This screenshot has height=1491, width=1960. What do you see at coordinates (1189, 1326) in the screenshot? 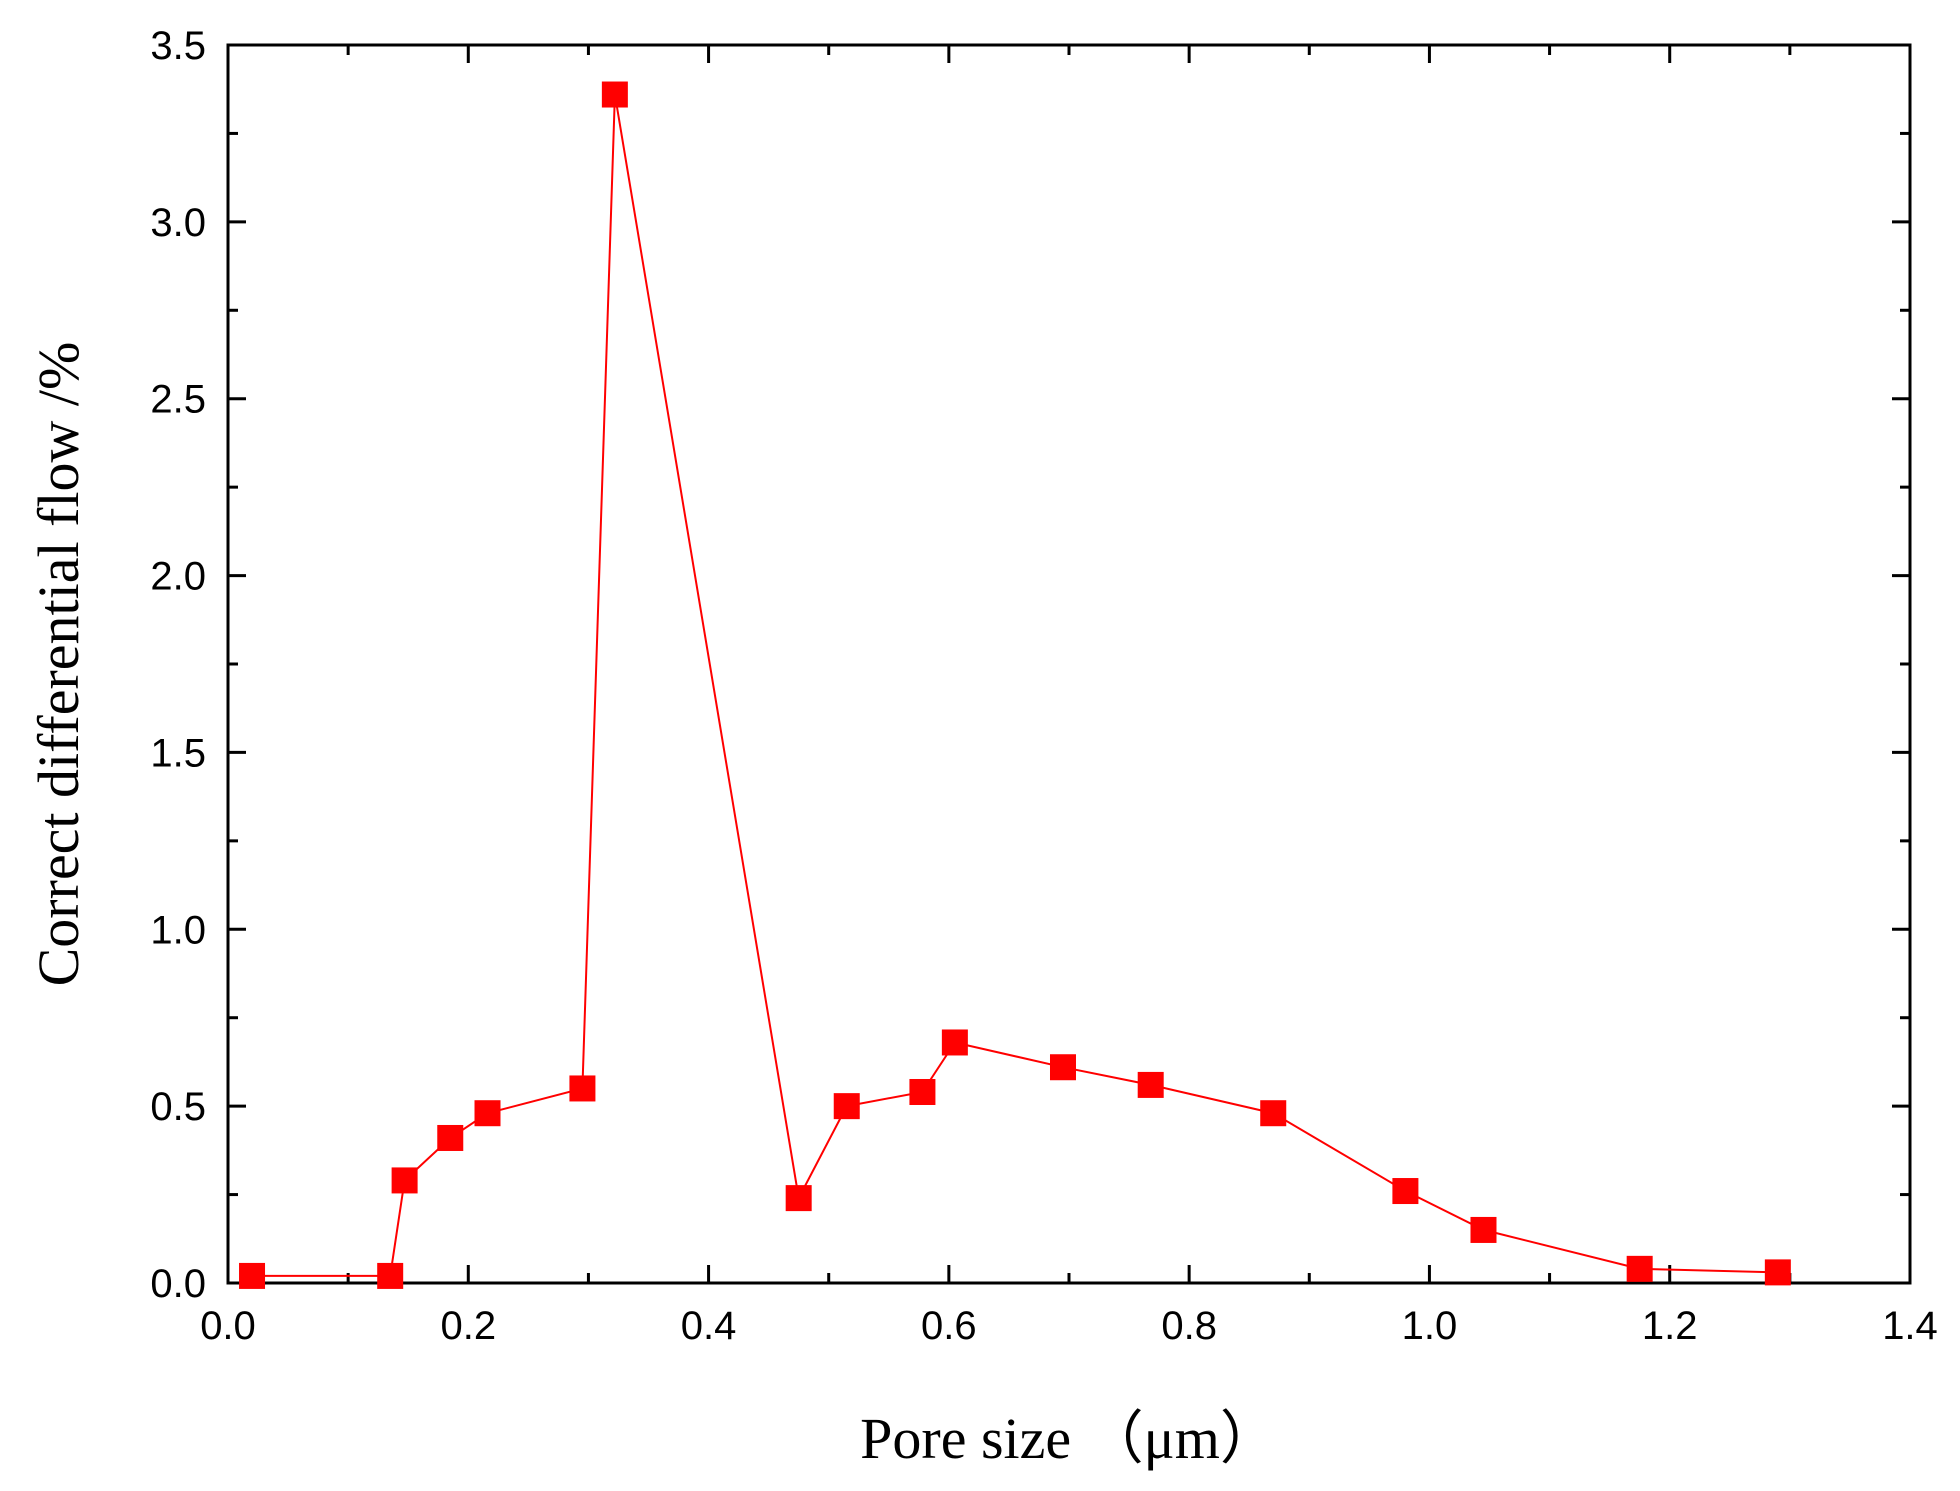
I see `x-tick-label: 0.8` at bounding box center [1189, 1326].